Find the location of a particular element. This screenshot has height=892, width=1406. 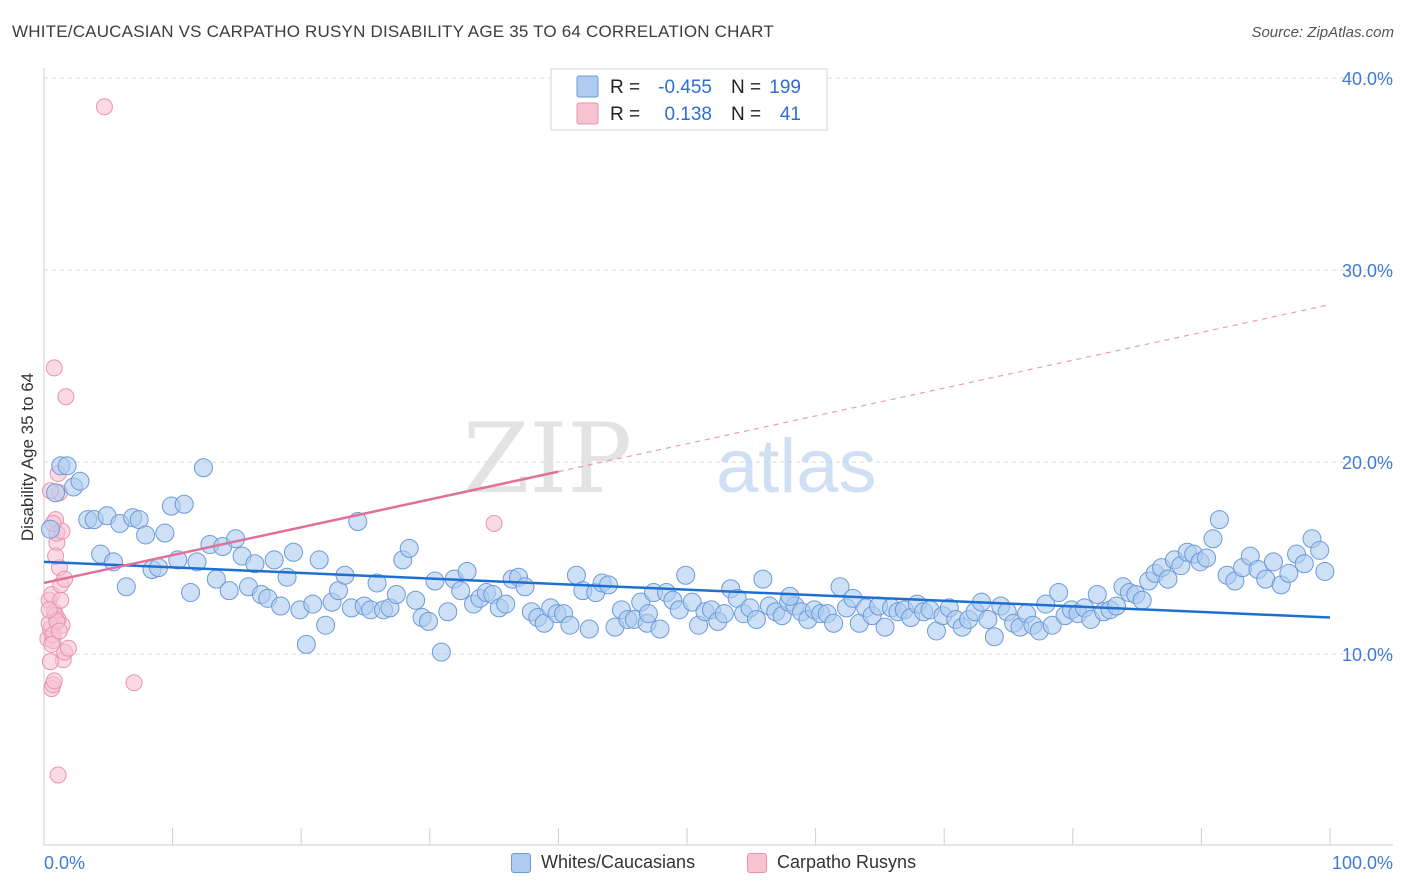

stats-r-value-2: 0.138 is located at coordinates (688, 114).